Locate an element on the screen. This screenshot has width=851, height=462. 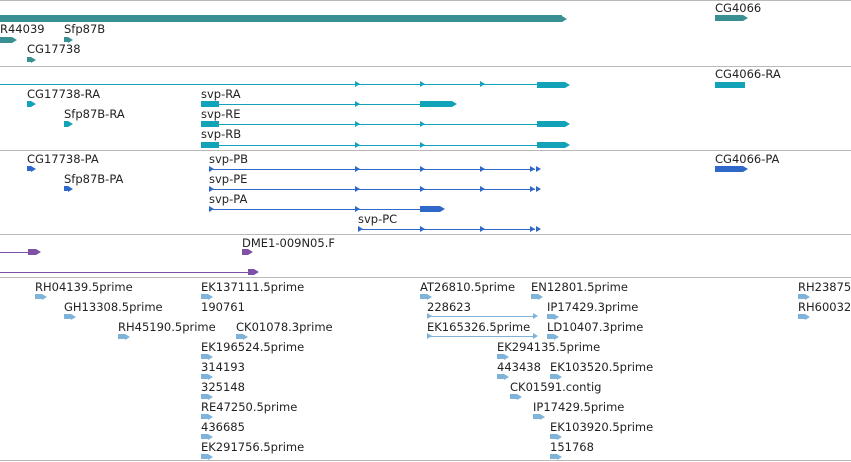
transcript-CG17738-RA is located at coordinates (29, 104).